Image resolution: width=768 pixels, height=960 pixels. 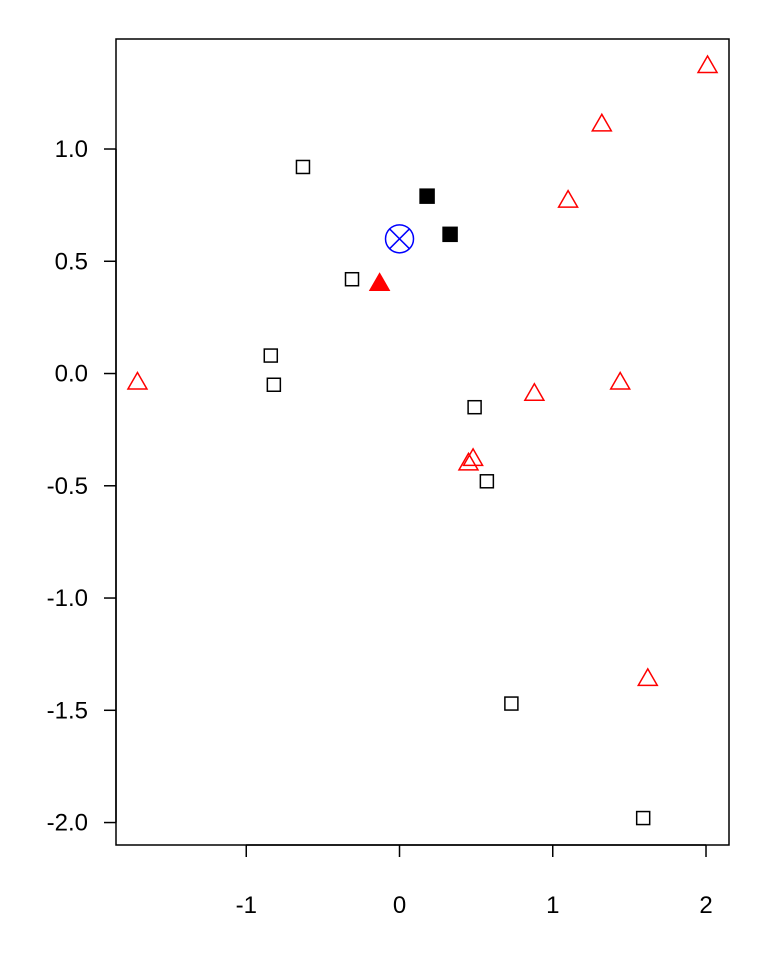 What do you see at coordinates (67, 710) in the screenshot?
I see `y-tick-label: -1.5` at bounding box center [67, 710].